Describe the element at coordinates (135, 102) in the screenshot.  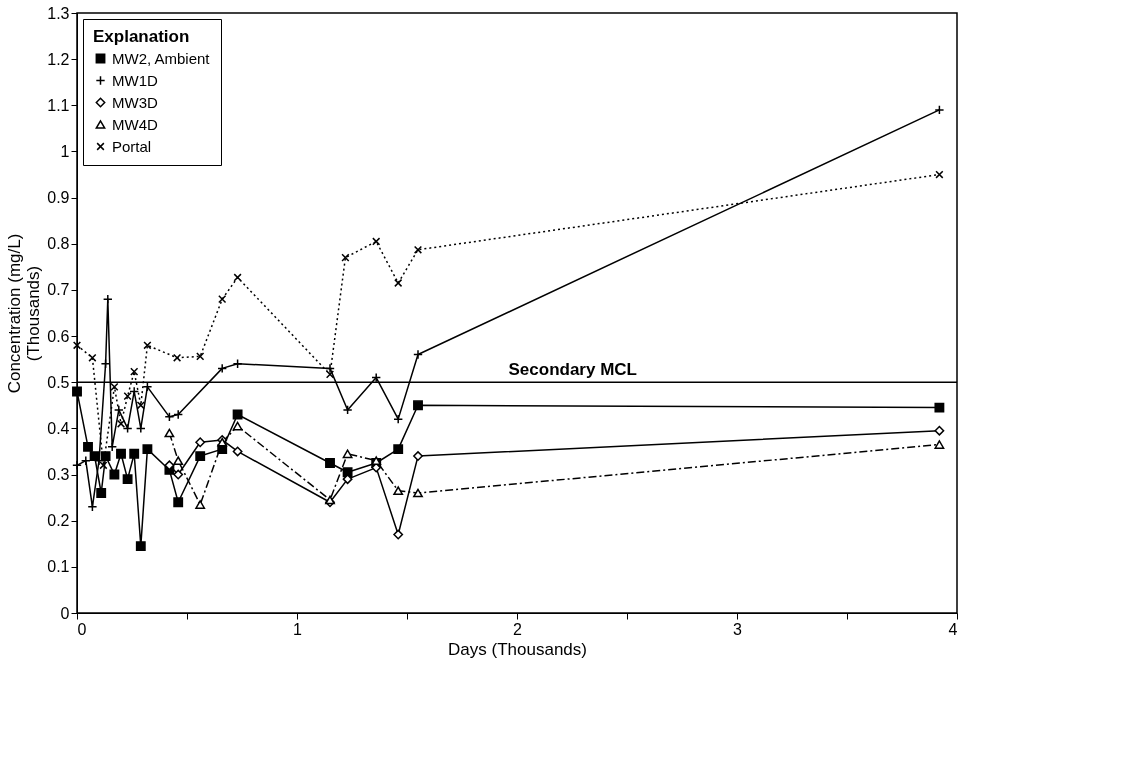
I see `legend-label: MW3D` at that location.